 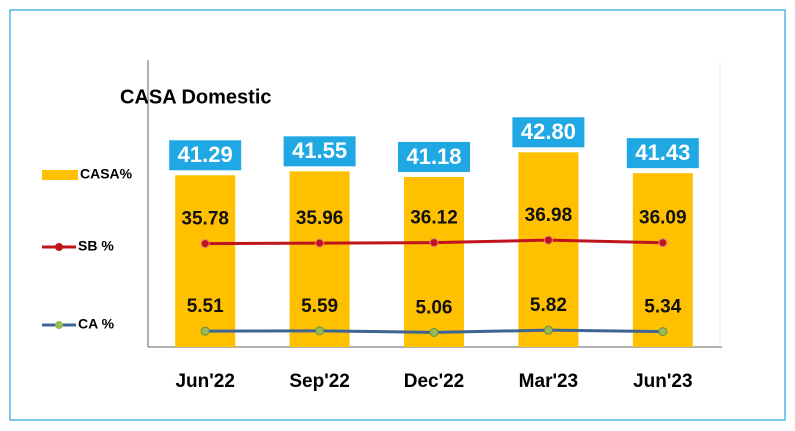 I want to click on value-label: 35.78, so click(x=205, y=219).